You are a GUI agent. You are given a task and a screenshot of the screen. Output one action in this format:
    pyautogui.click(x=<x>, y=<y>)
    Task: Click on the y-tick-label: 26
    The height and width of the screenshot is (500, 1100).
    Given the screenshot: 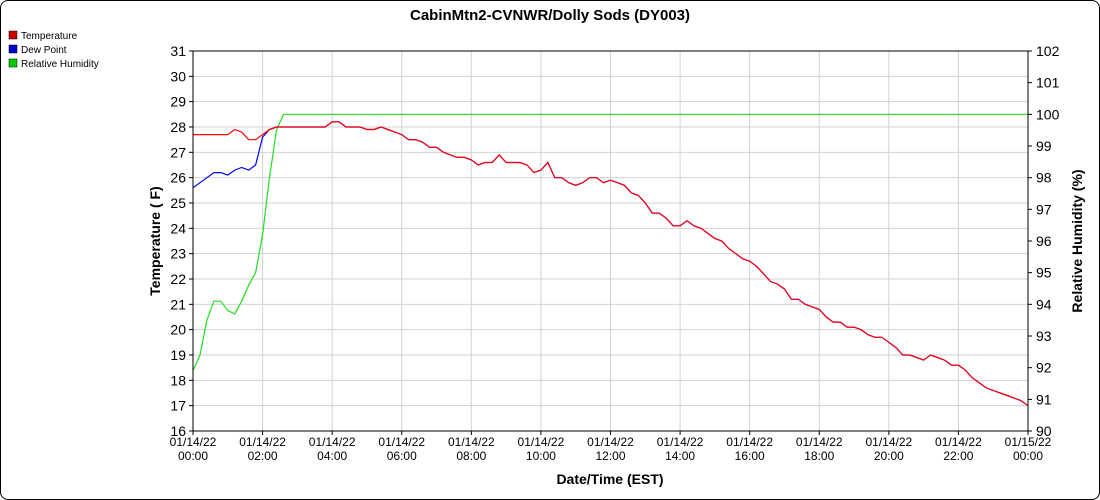 What is the action you would take?
    pyautogui.click(x=178, y=178)
    